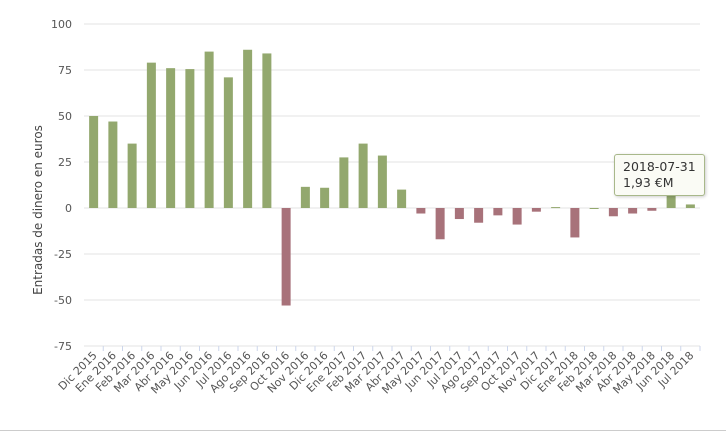 Image resolution: width=726 pixels, height=433 pixels. Describe the element at coordinates (68, 208) in the screenshot. I see `y-tick-label: 0` at that location.